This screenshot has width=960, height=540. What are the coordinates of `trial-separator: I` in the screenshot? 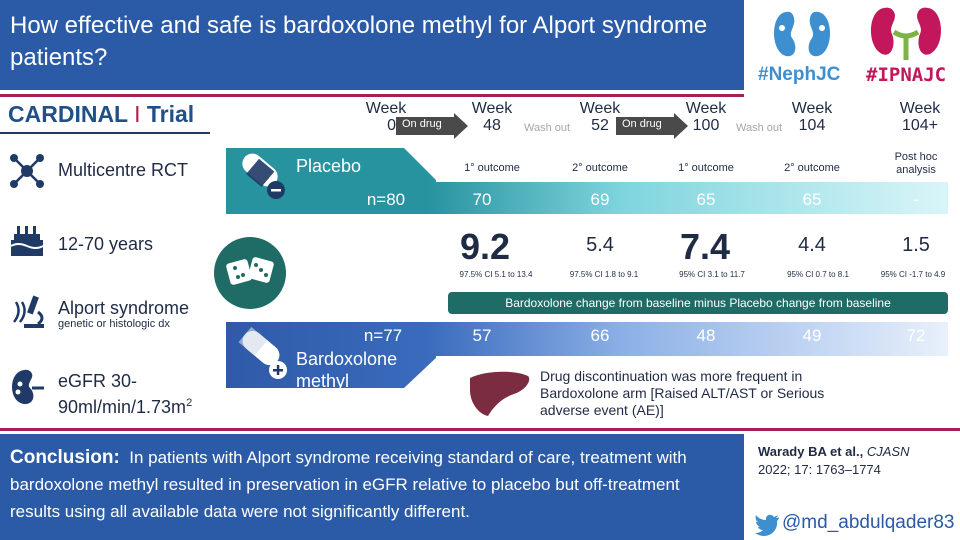 It's located at (137, 114).